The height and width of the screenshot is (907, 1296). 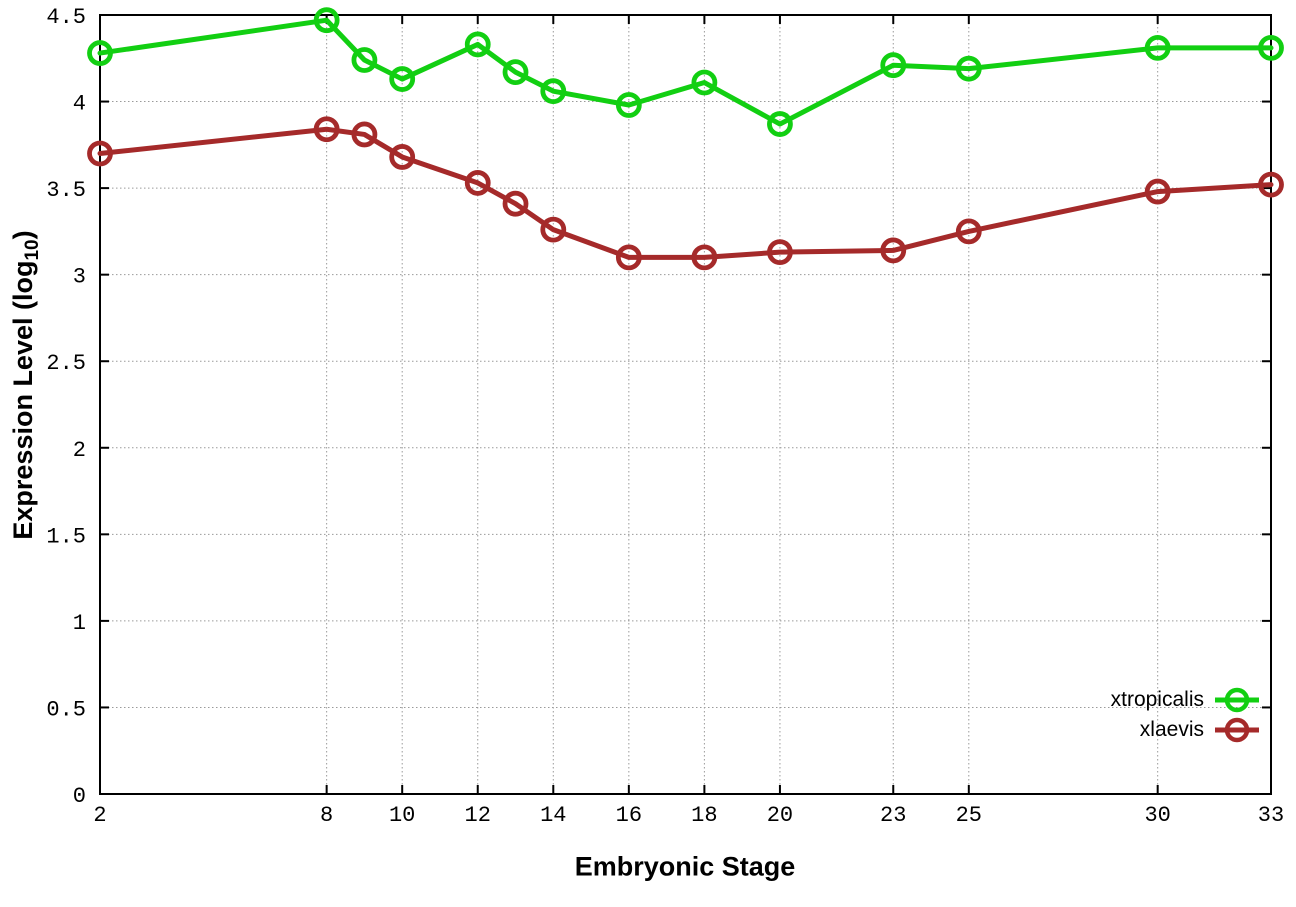 What do you see at coordinates (66, 190) in the screenshot?
I see `y-tick-label: 3.5` at bounding box center [66, 190].